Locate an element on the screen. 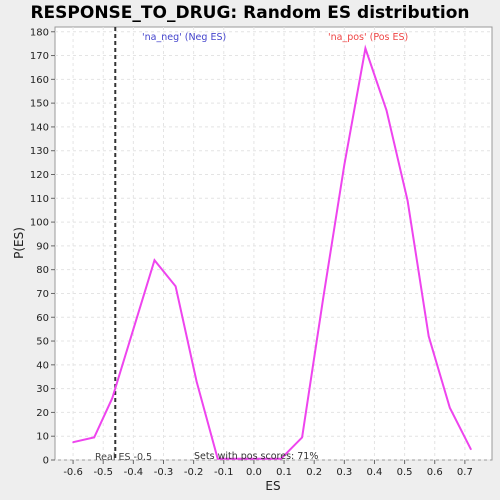 Image resolution: width=500 pixels, height=500 pixels. y-tick-label: 80 is located at coordinates (42, 270).